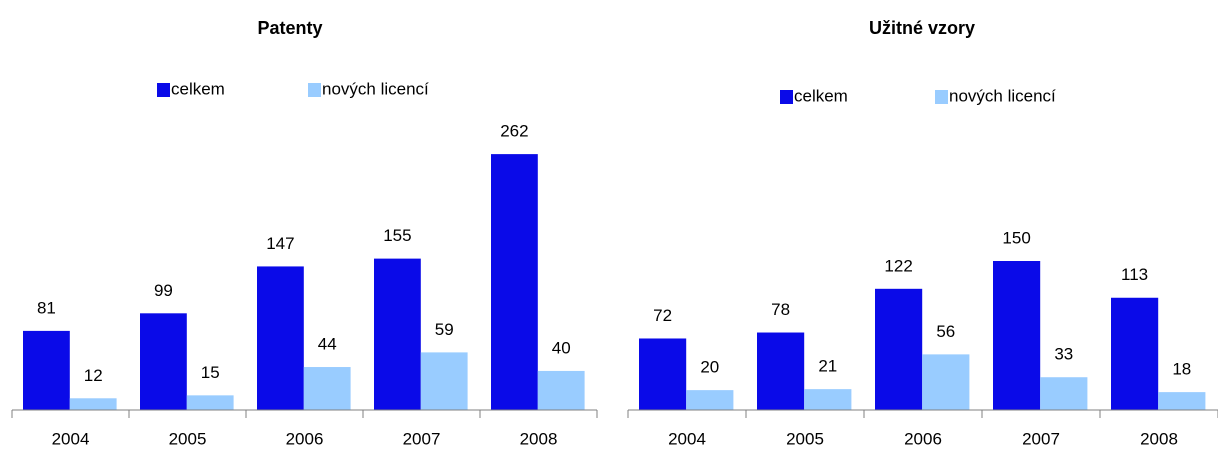 This screenshot has height=452, width=1218. What do you see at coordinates (93, 375) in the screenshot?
I see `value-label: 12` at bounding box center [93, 375].